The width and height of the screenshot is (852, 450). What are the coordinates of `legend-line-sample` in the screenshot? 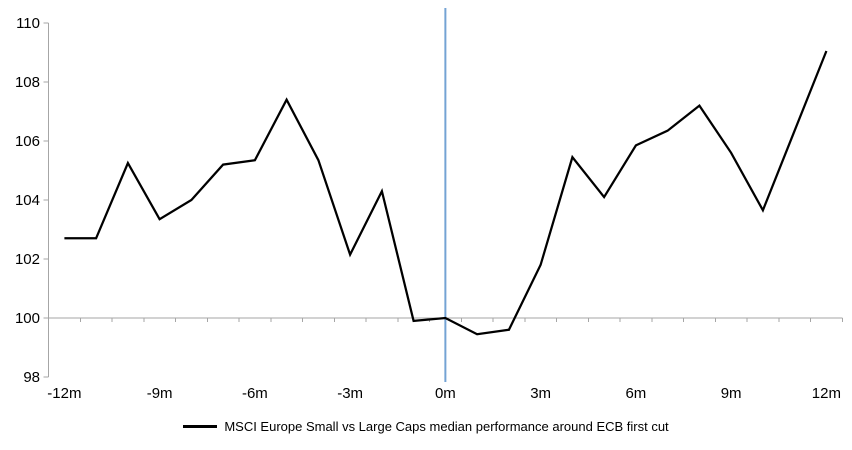 It's located at (200, 426).